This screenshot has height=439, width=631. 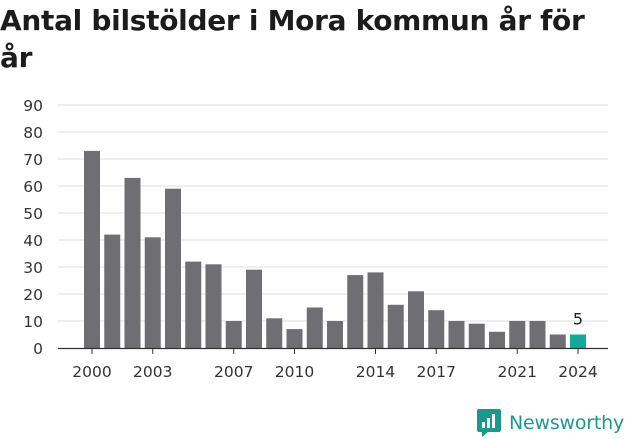 I want to click on bar-2016, so click(x=416, y=319).